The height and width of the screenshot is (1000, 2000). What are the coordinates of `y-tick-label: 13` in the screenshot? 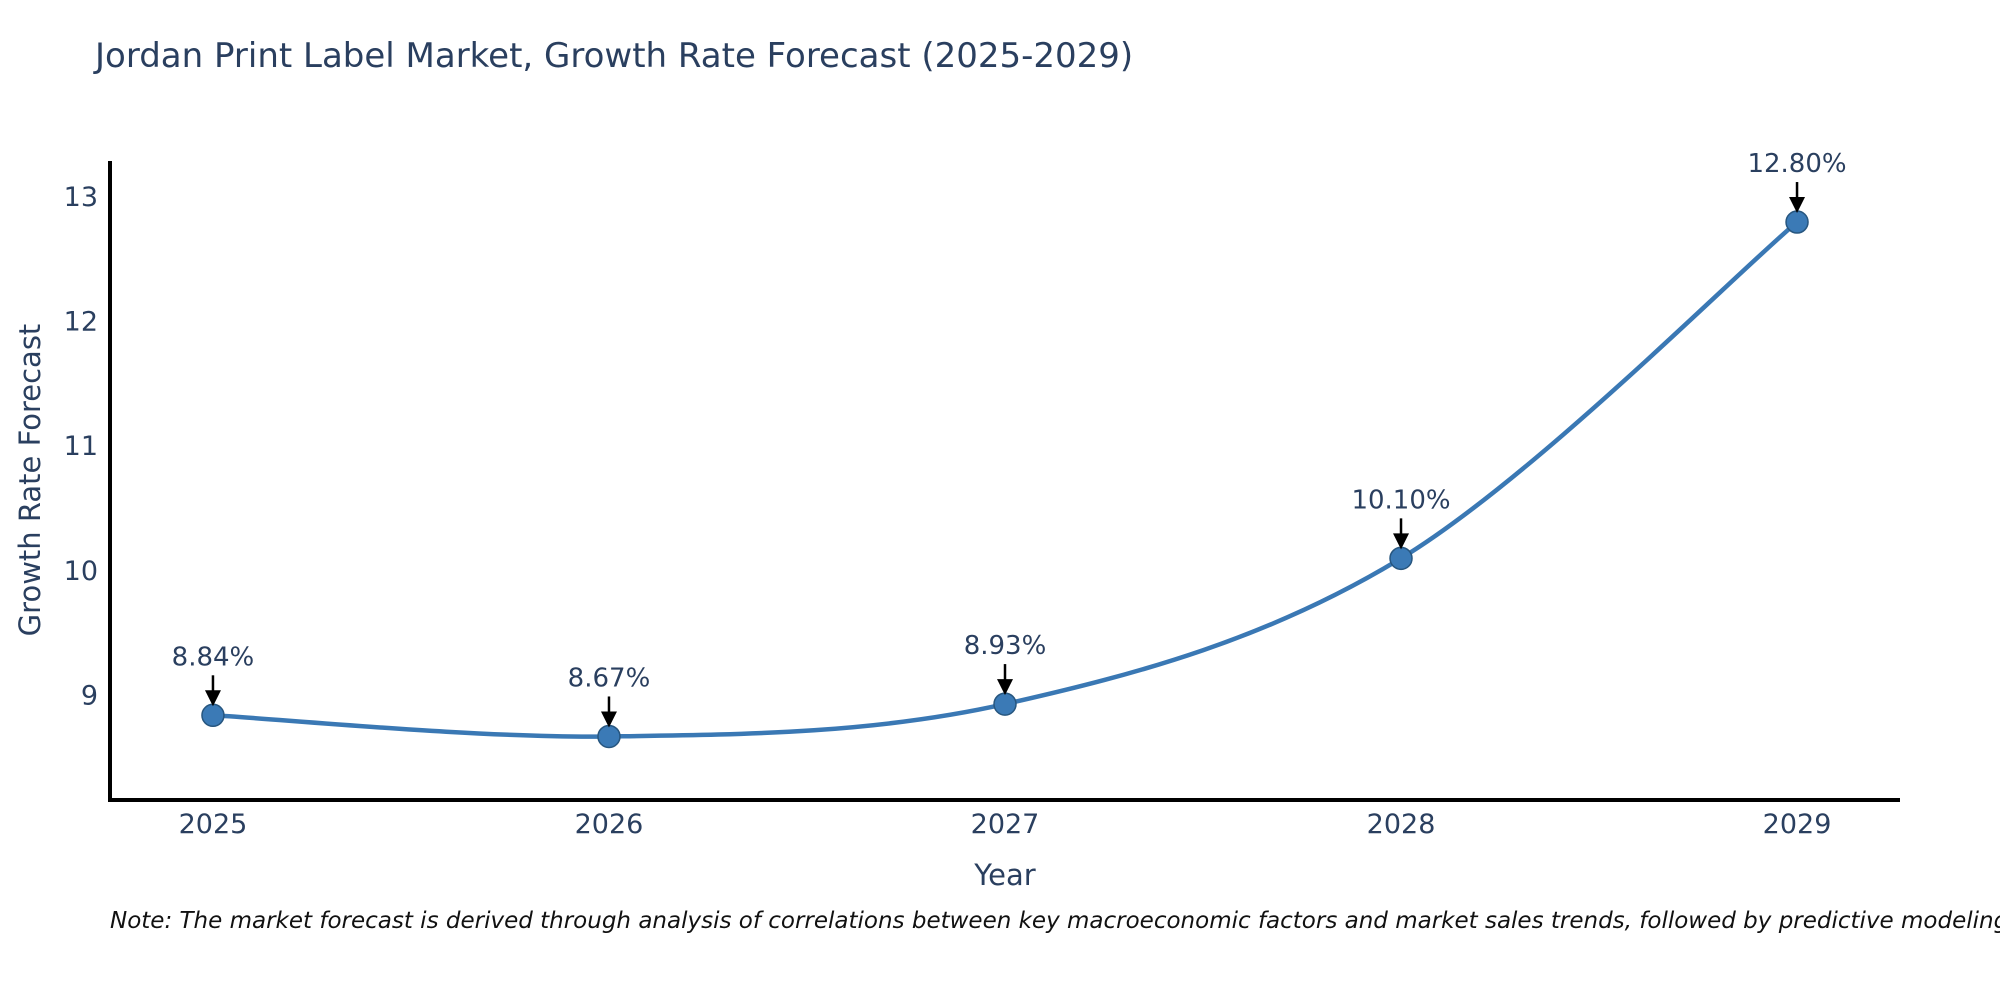 It's located at (81, 197).